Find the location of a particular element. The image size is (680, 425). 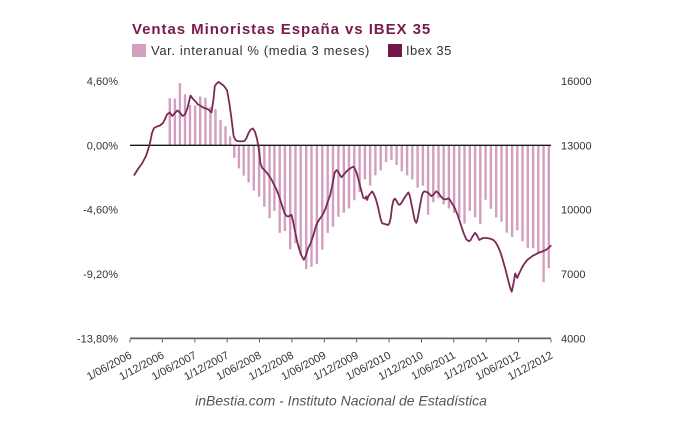

svg-text:Ventas Minoristas España vs IB: Ventas Minoristas España vs IBEX 35 is located at coordinates (281, 29).